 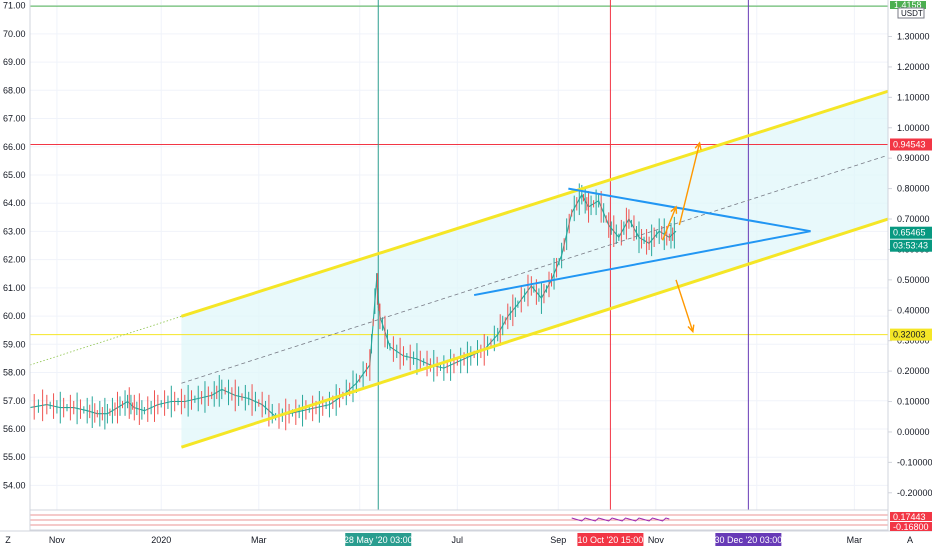 What do you see at coordinates (14, 457) in the screenshot?
I see `left-axis-tick-label: 55.00` at bounding box center [14, 457].